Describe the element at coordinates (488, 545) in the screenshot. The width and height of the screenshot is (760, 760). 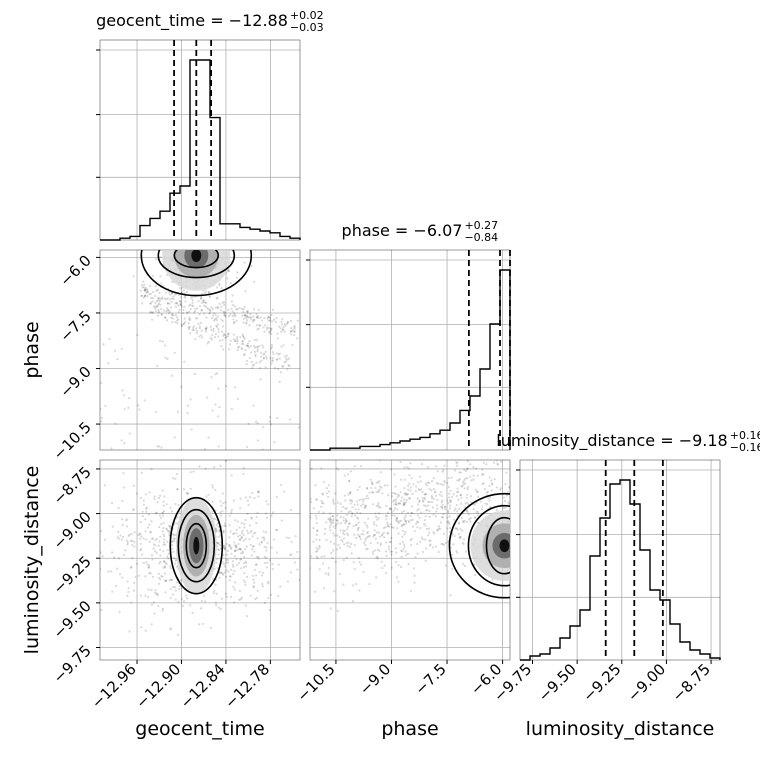
I see `contour-line` at that location.